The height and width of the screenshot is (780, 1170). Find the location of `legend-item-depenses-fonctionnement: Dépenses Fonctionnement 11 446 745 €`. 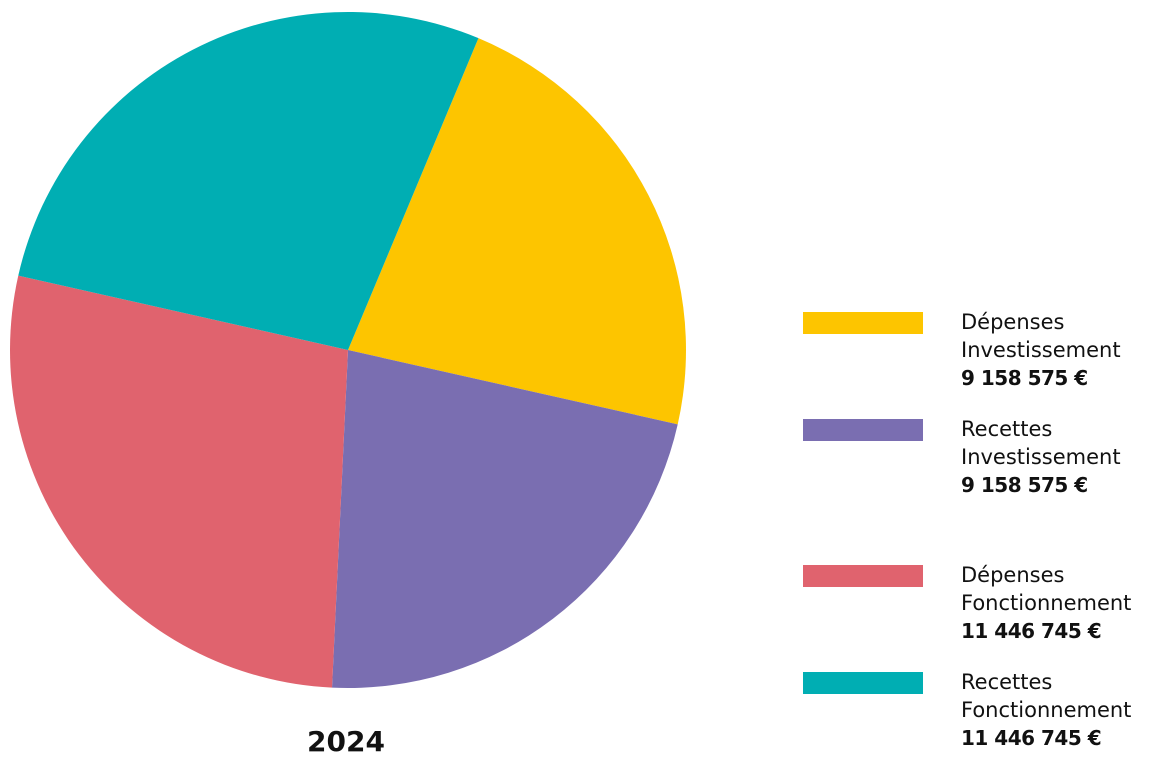

legend-item-depenses-fonctionnement: Dépenses Fonctionnement 11 446 745 € is located at coordinates (986, 609).